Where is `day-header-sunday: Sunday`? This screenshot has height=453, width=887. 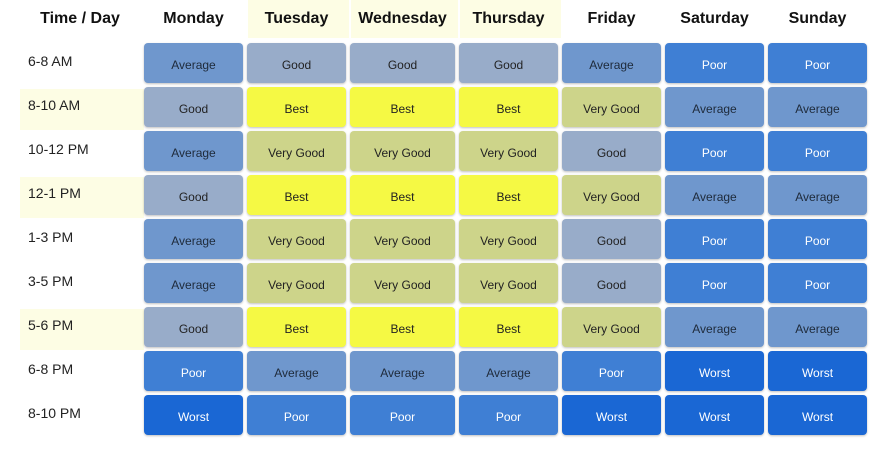
day-header-sunday: Sunday is located at coordinates (817, 18).